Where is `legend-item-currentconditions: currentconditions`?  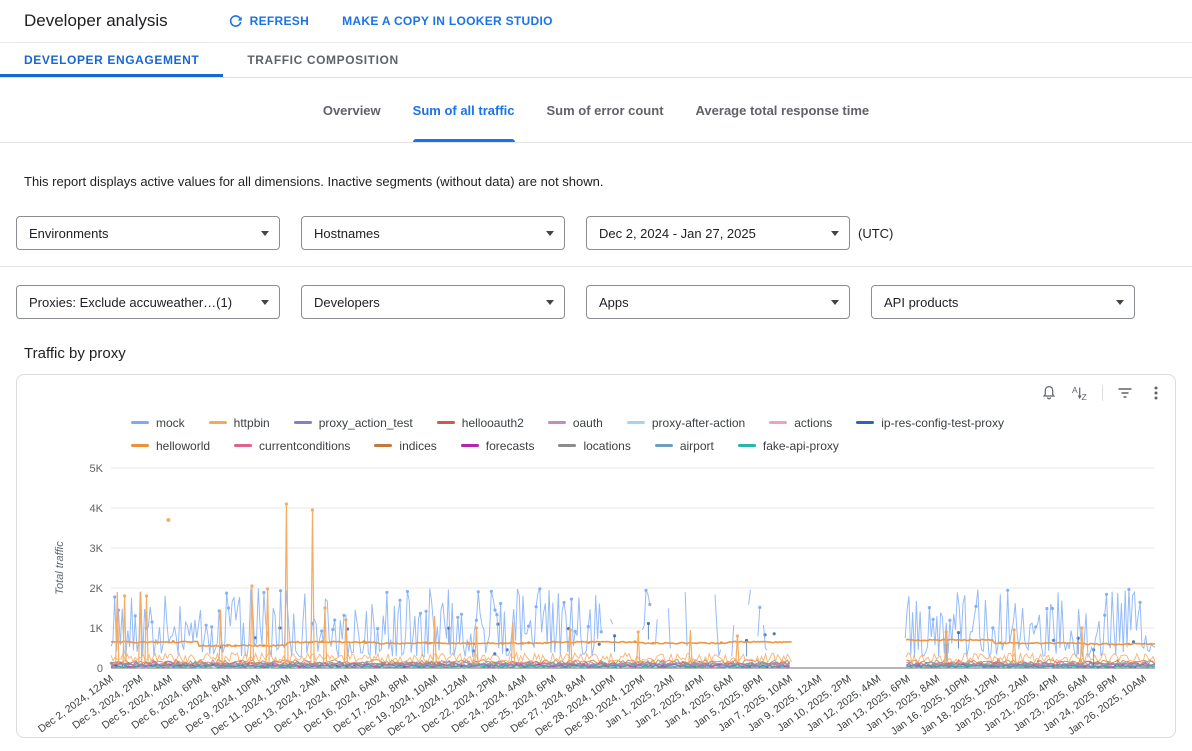 legend-item-currentconditions: currentconditions is located at coordinates (292, 446).